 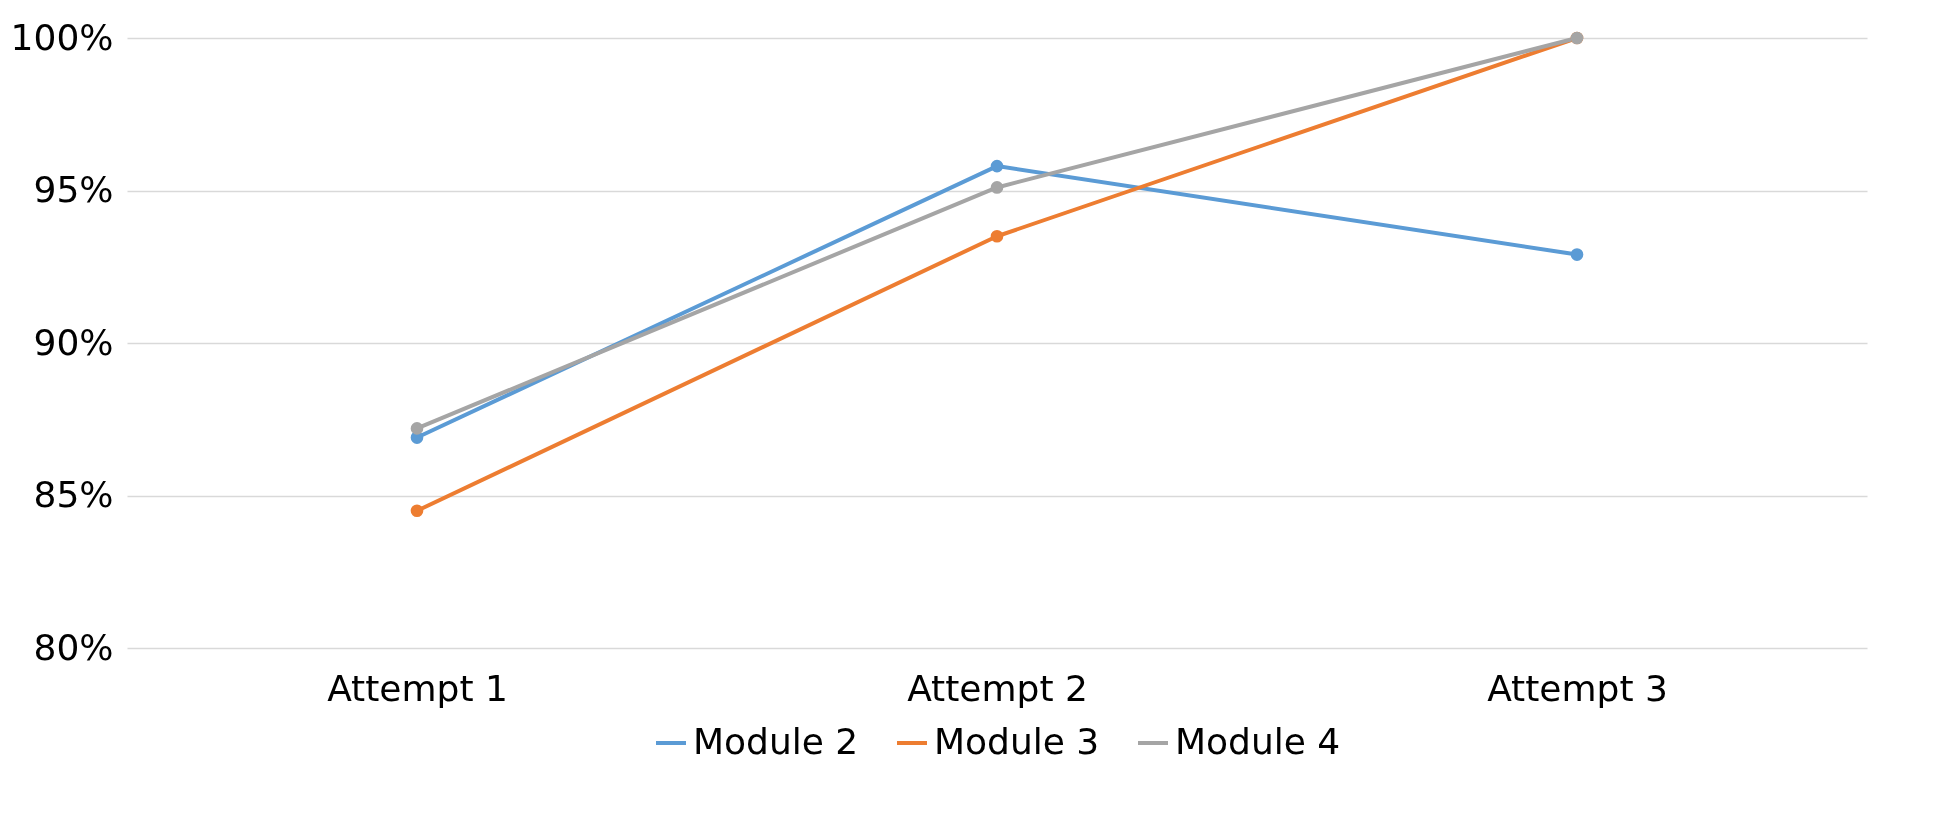 I want to click on x-tick-label: Attempt 1, so click(x=417, y=688).